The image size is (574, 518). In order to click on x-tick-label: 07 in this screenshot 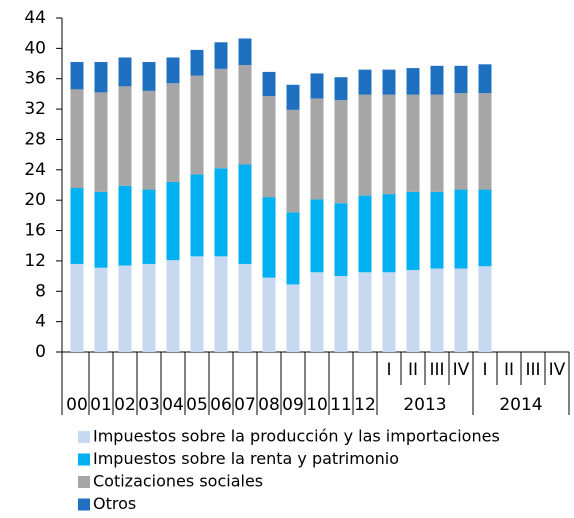, I will do `click(245, 405)`.